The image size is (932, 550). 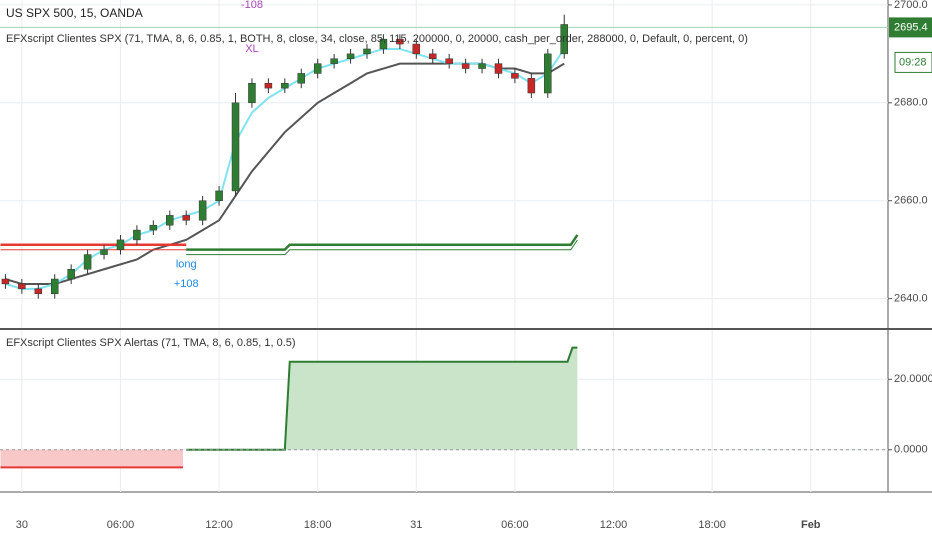 What do you see at coordinates (911, 5) in the screenshot?
I see `y-tick-label: 2700.0` at bounding box center [911, 5].